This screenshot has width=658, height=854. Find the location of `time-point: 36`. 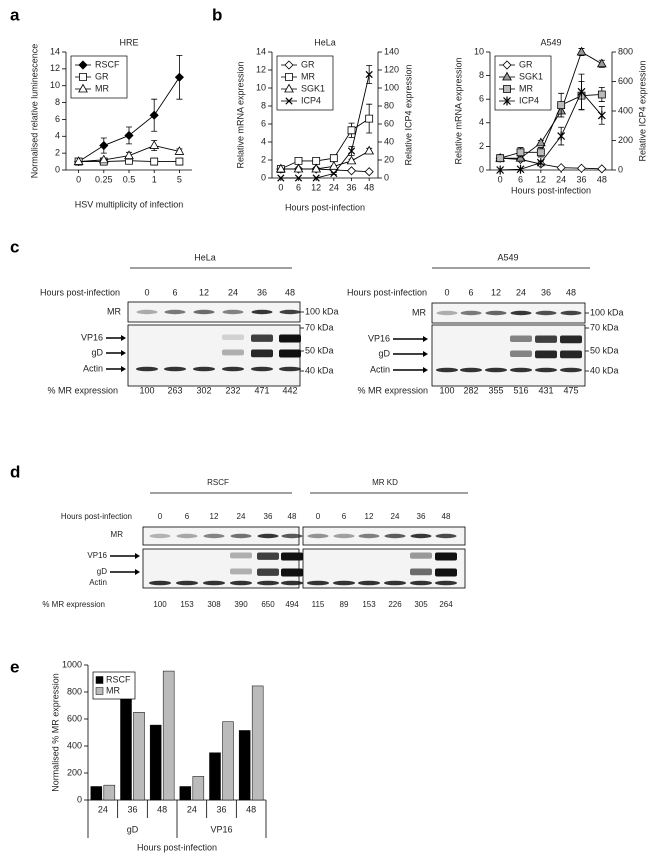

time-point: 36 is located at coordinates (262, 292).